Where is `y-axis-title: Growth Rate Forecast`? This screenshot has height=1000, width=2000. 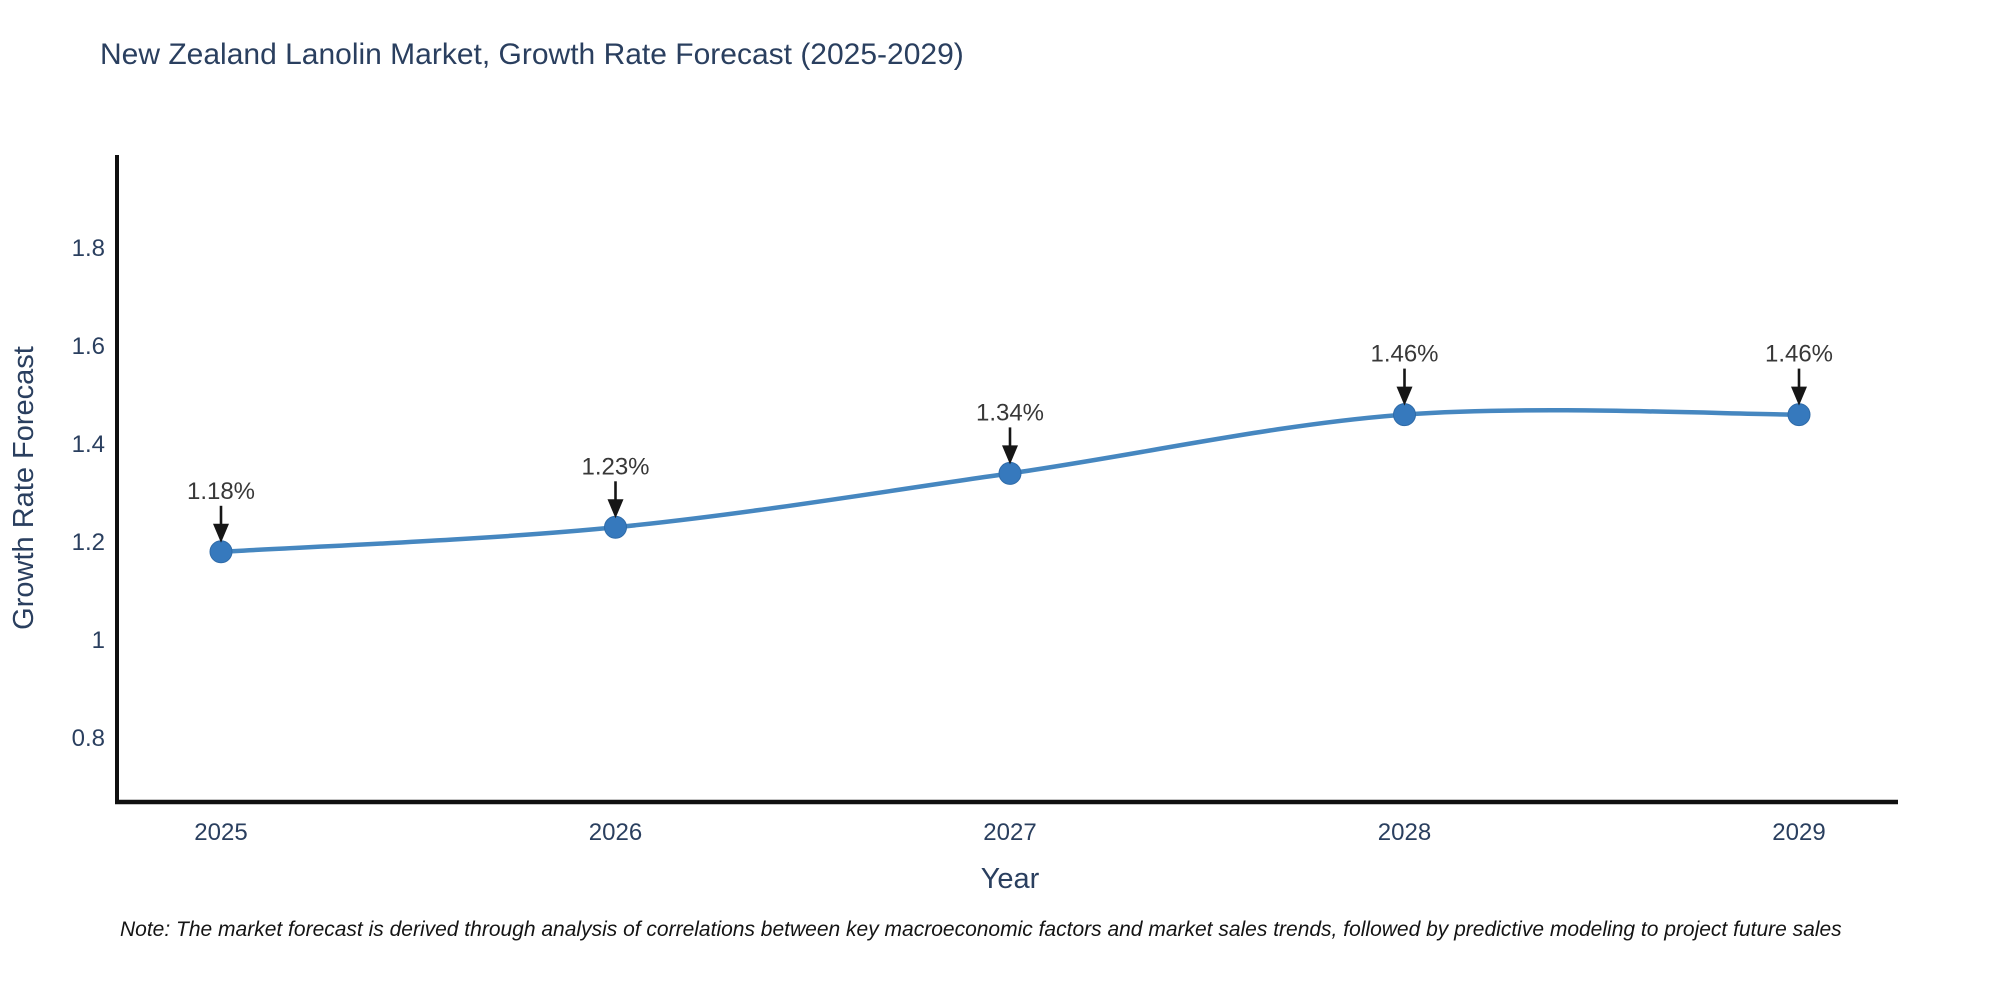 y-axis-title: Growth Rate Forecast is located at coordinates (24, 488).